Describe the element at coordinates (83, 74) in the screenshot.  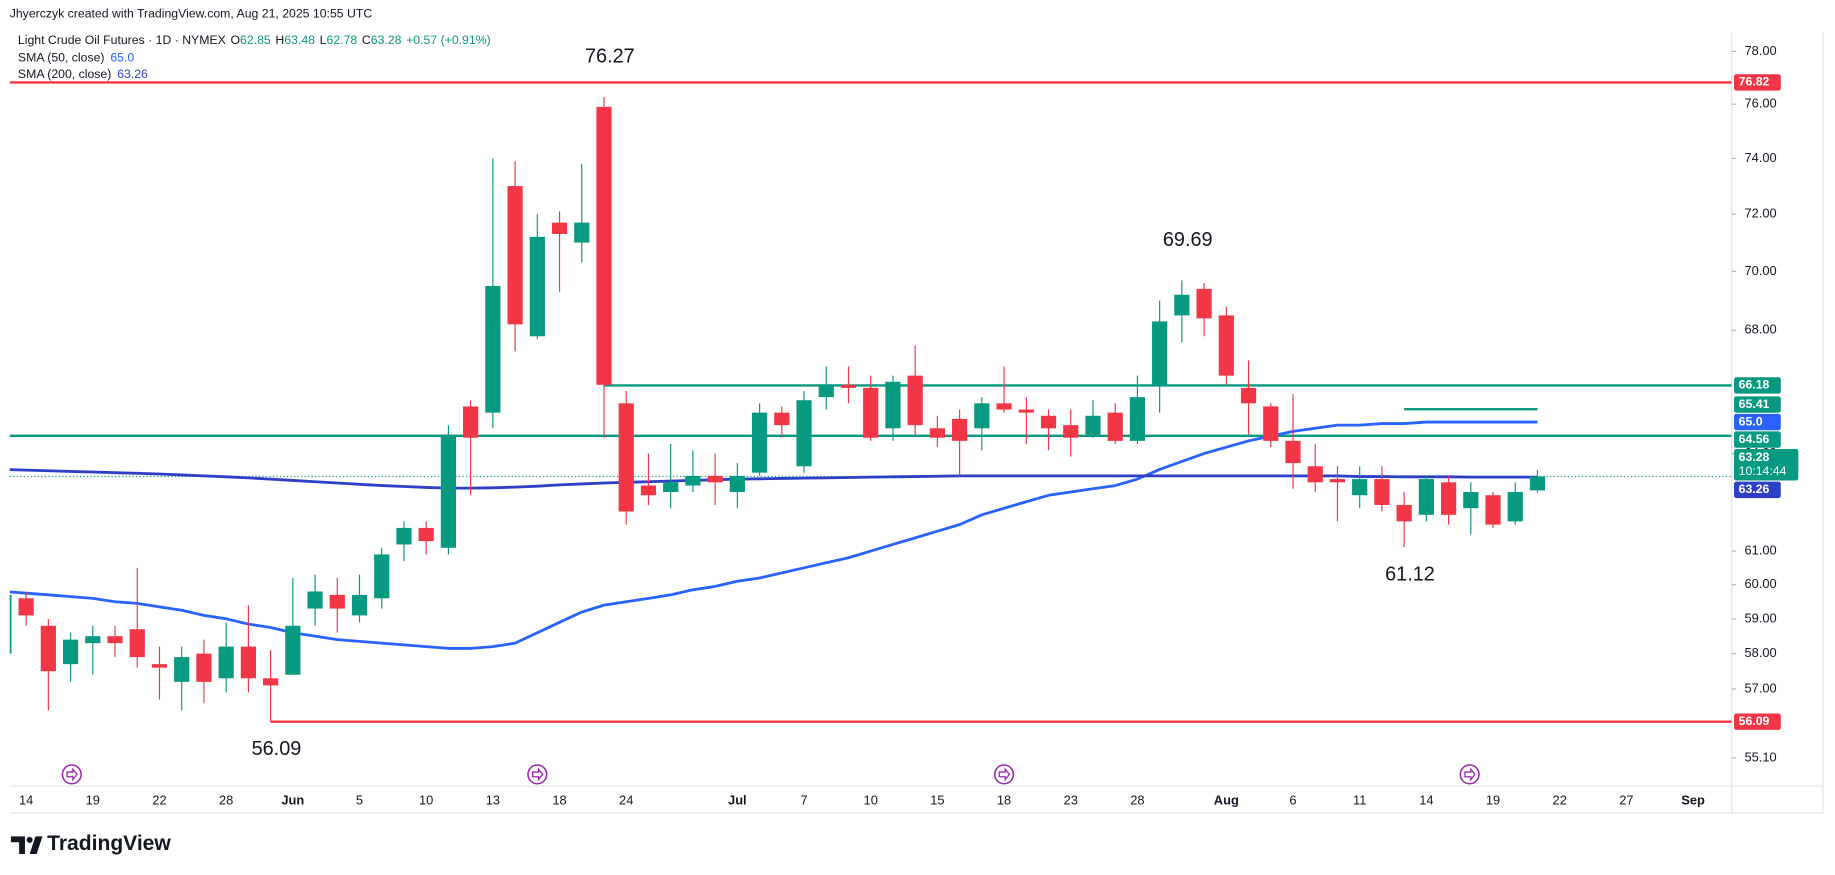
I see `sma-legend: SMA (200, close) 63.26` at that location.